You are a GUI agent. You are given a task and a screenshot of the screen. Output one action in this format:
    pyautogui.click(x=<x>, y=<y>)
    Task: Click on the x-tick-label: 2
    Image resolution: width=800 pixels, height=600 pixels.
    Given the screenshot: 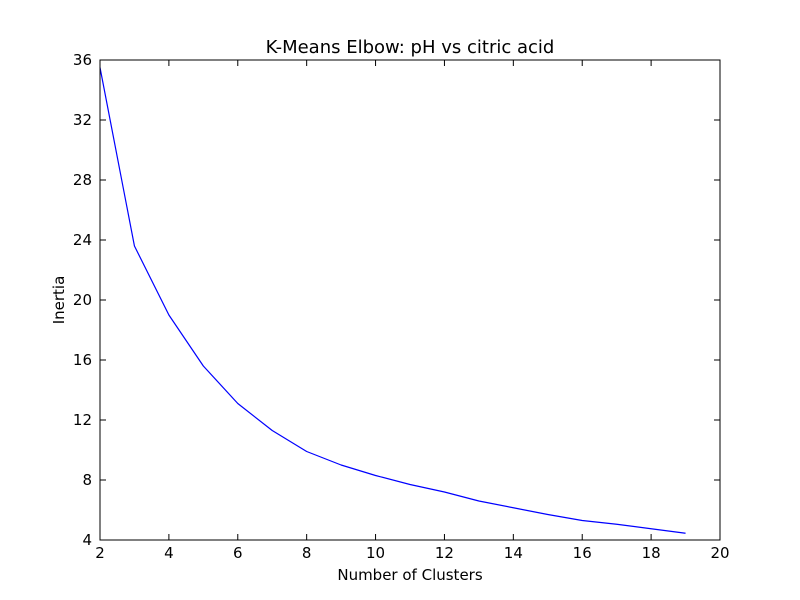 What is the action you would take?
    pyautogui.click(x=100, y=553)
    